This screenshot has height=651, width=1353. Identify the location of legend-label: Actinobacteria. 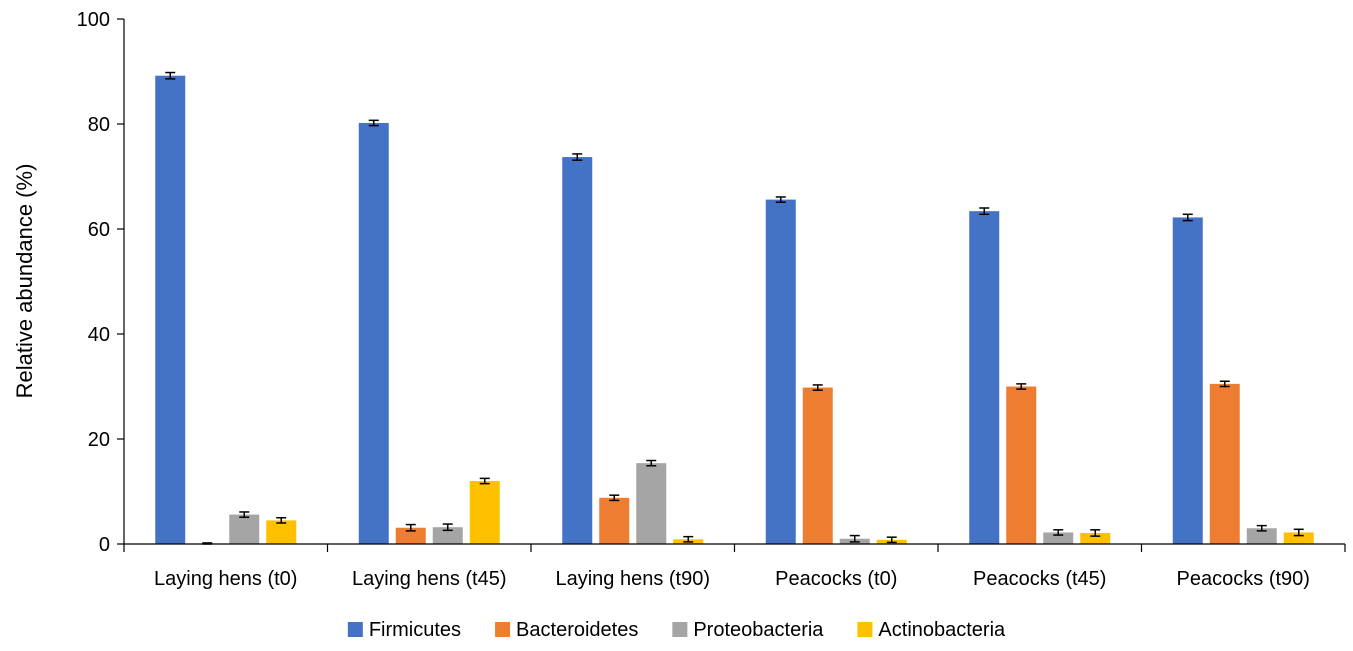
(942, 630).